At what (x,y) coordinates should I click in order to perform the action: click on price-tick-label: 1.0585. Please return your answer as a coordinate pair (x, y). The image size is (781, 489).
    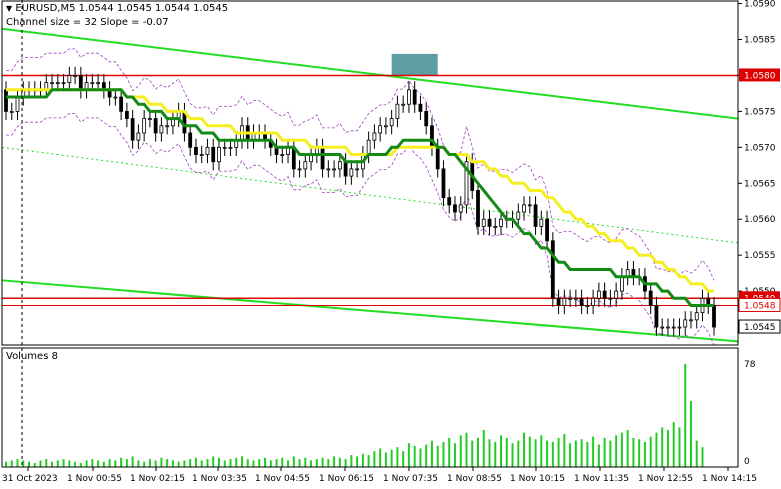
    Looking at the image, I should click on (760, 41).